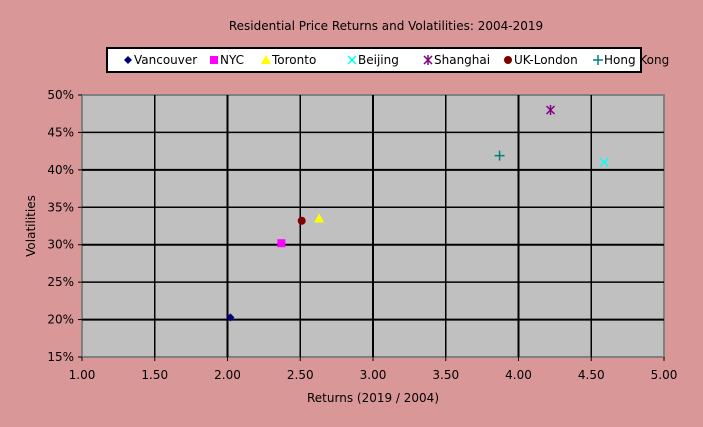 The width and height of the screenshot is (703, 427). What do you see at coordinates (319, 218) in the screenshot?
I see `data-point-toronto` at bounding box center [319, 218].